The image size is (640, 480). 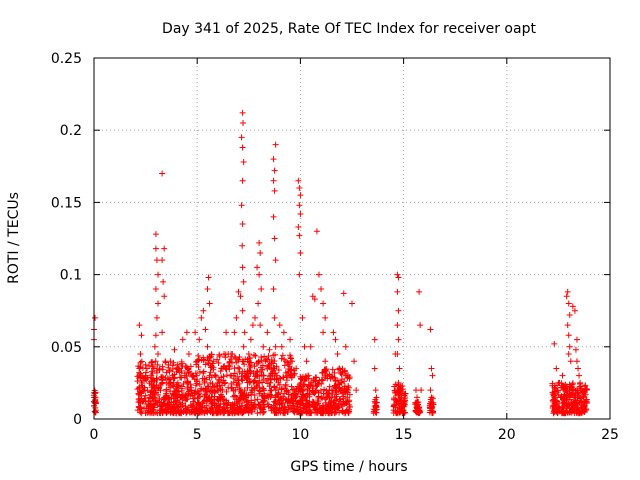 What do you see at coordinates (348, 467) in the screenshot?
I see `x-axis-title: GPS time / hours` at bounding box center [348, 467].